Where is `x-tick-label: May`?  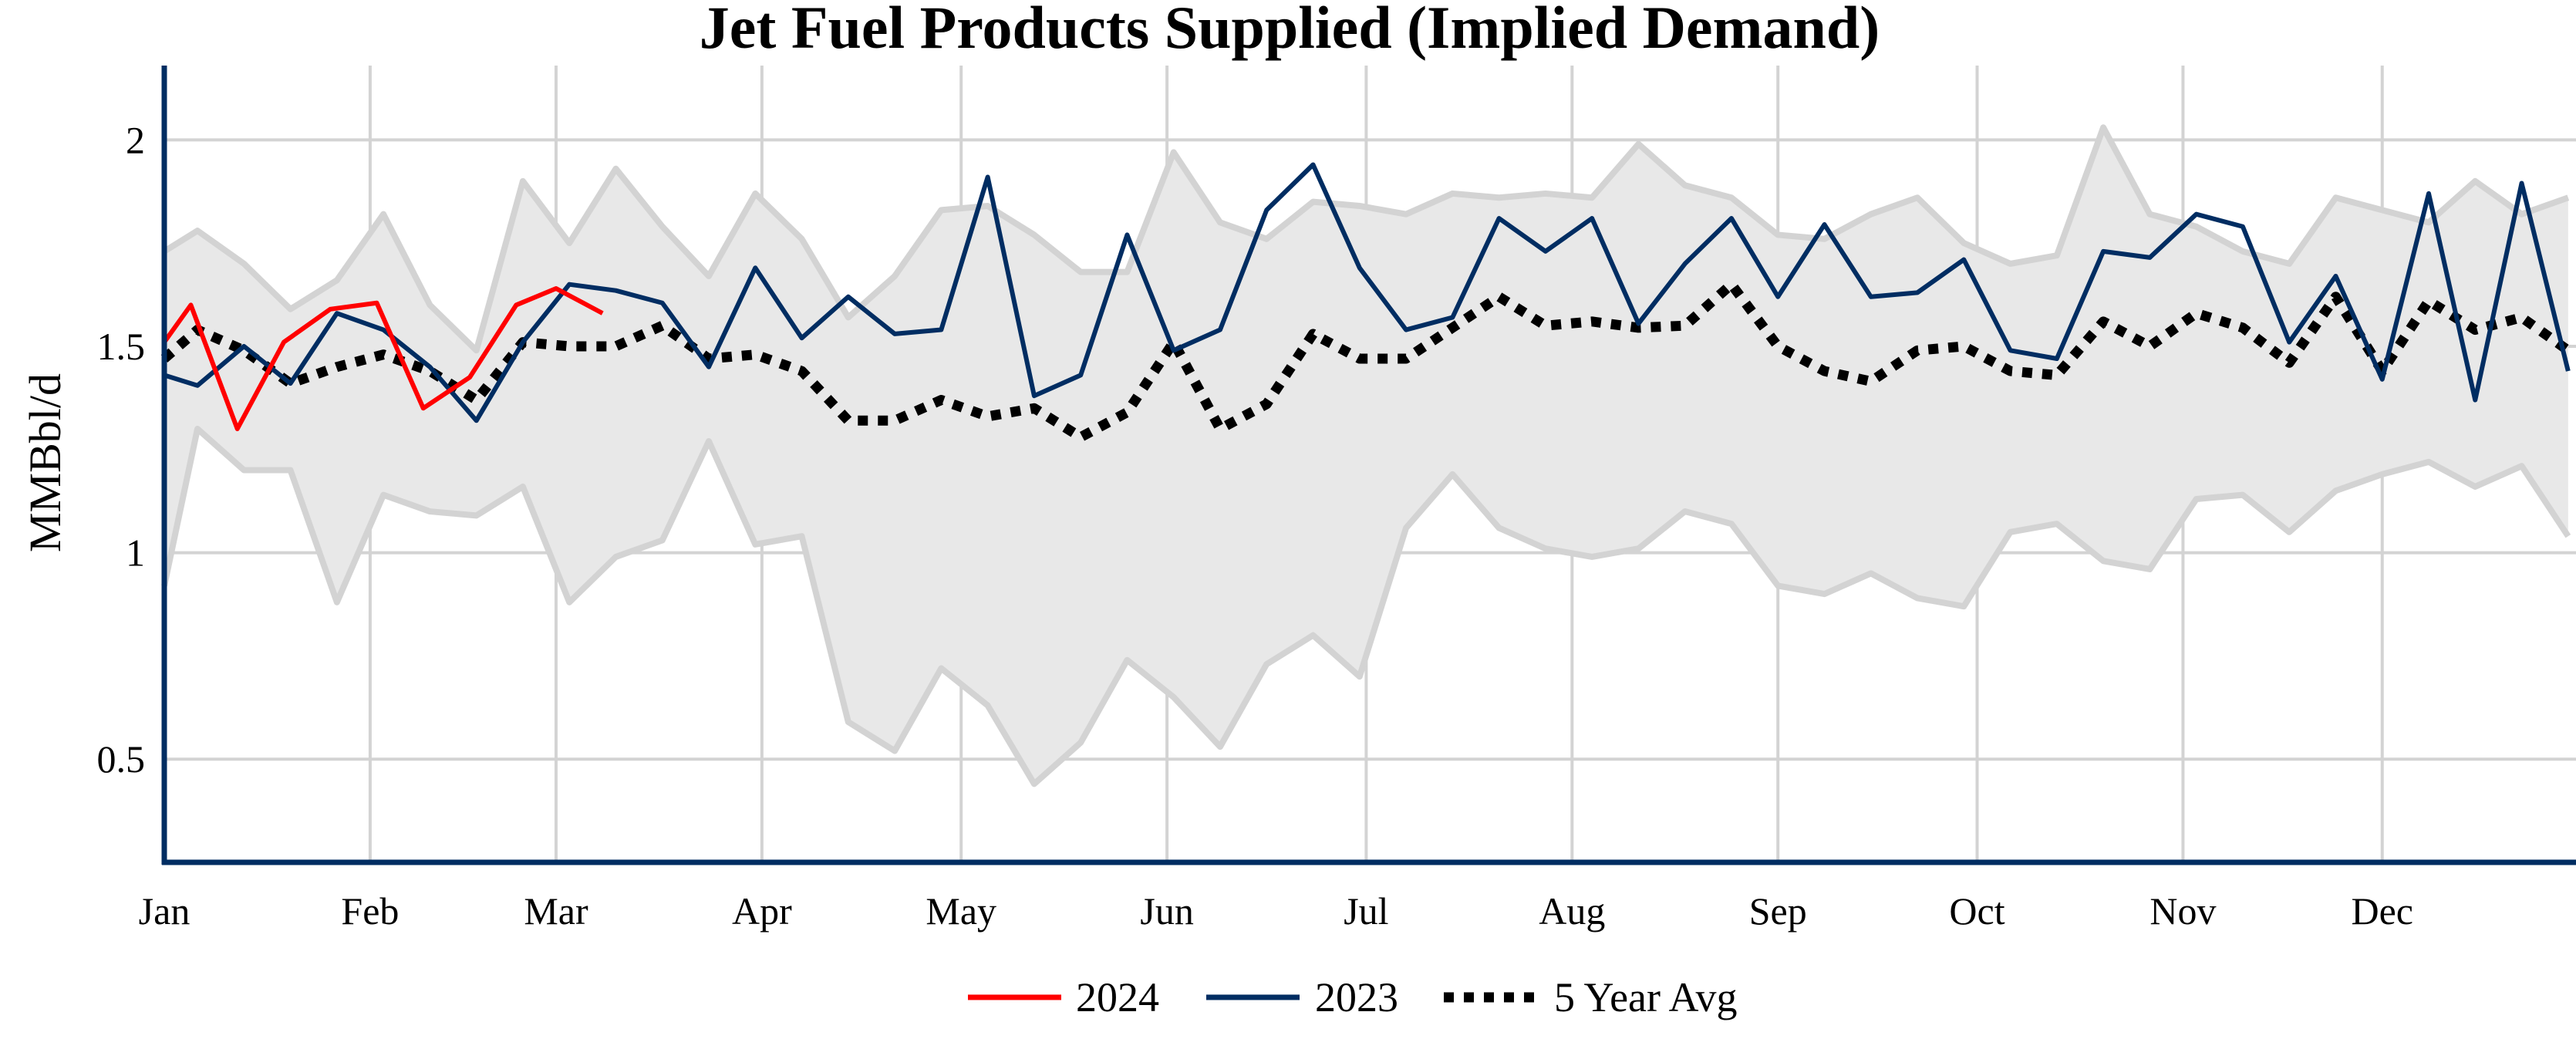 x-tick-label: May is located at coordinates (961, 911).